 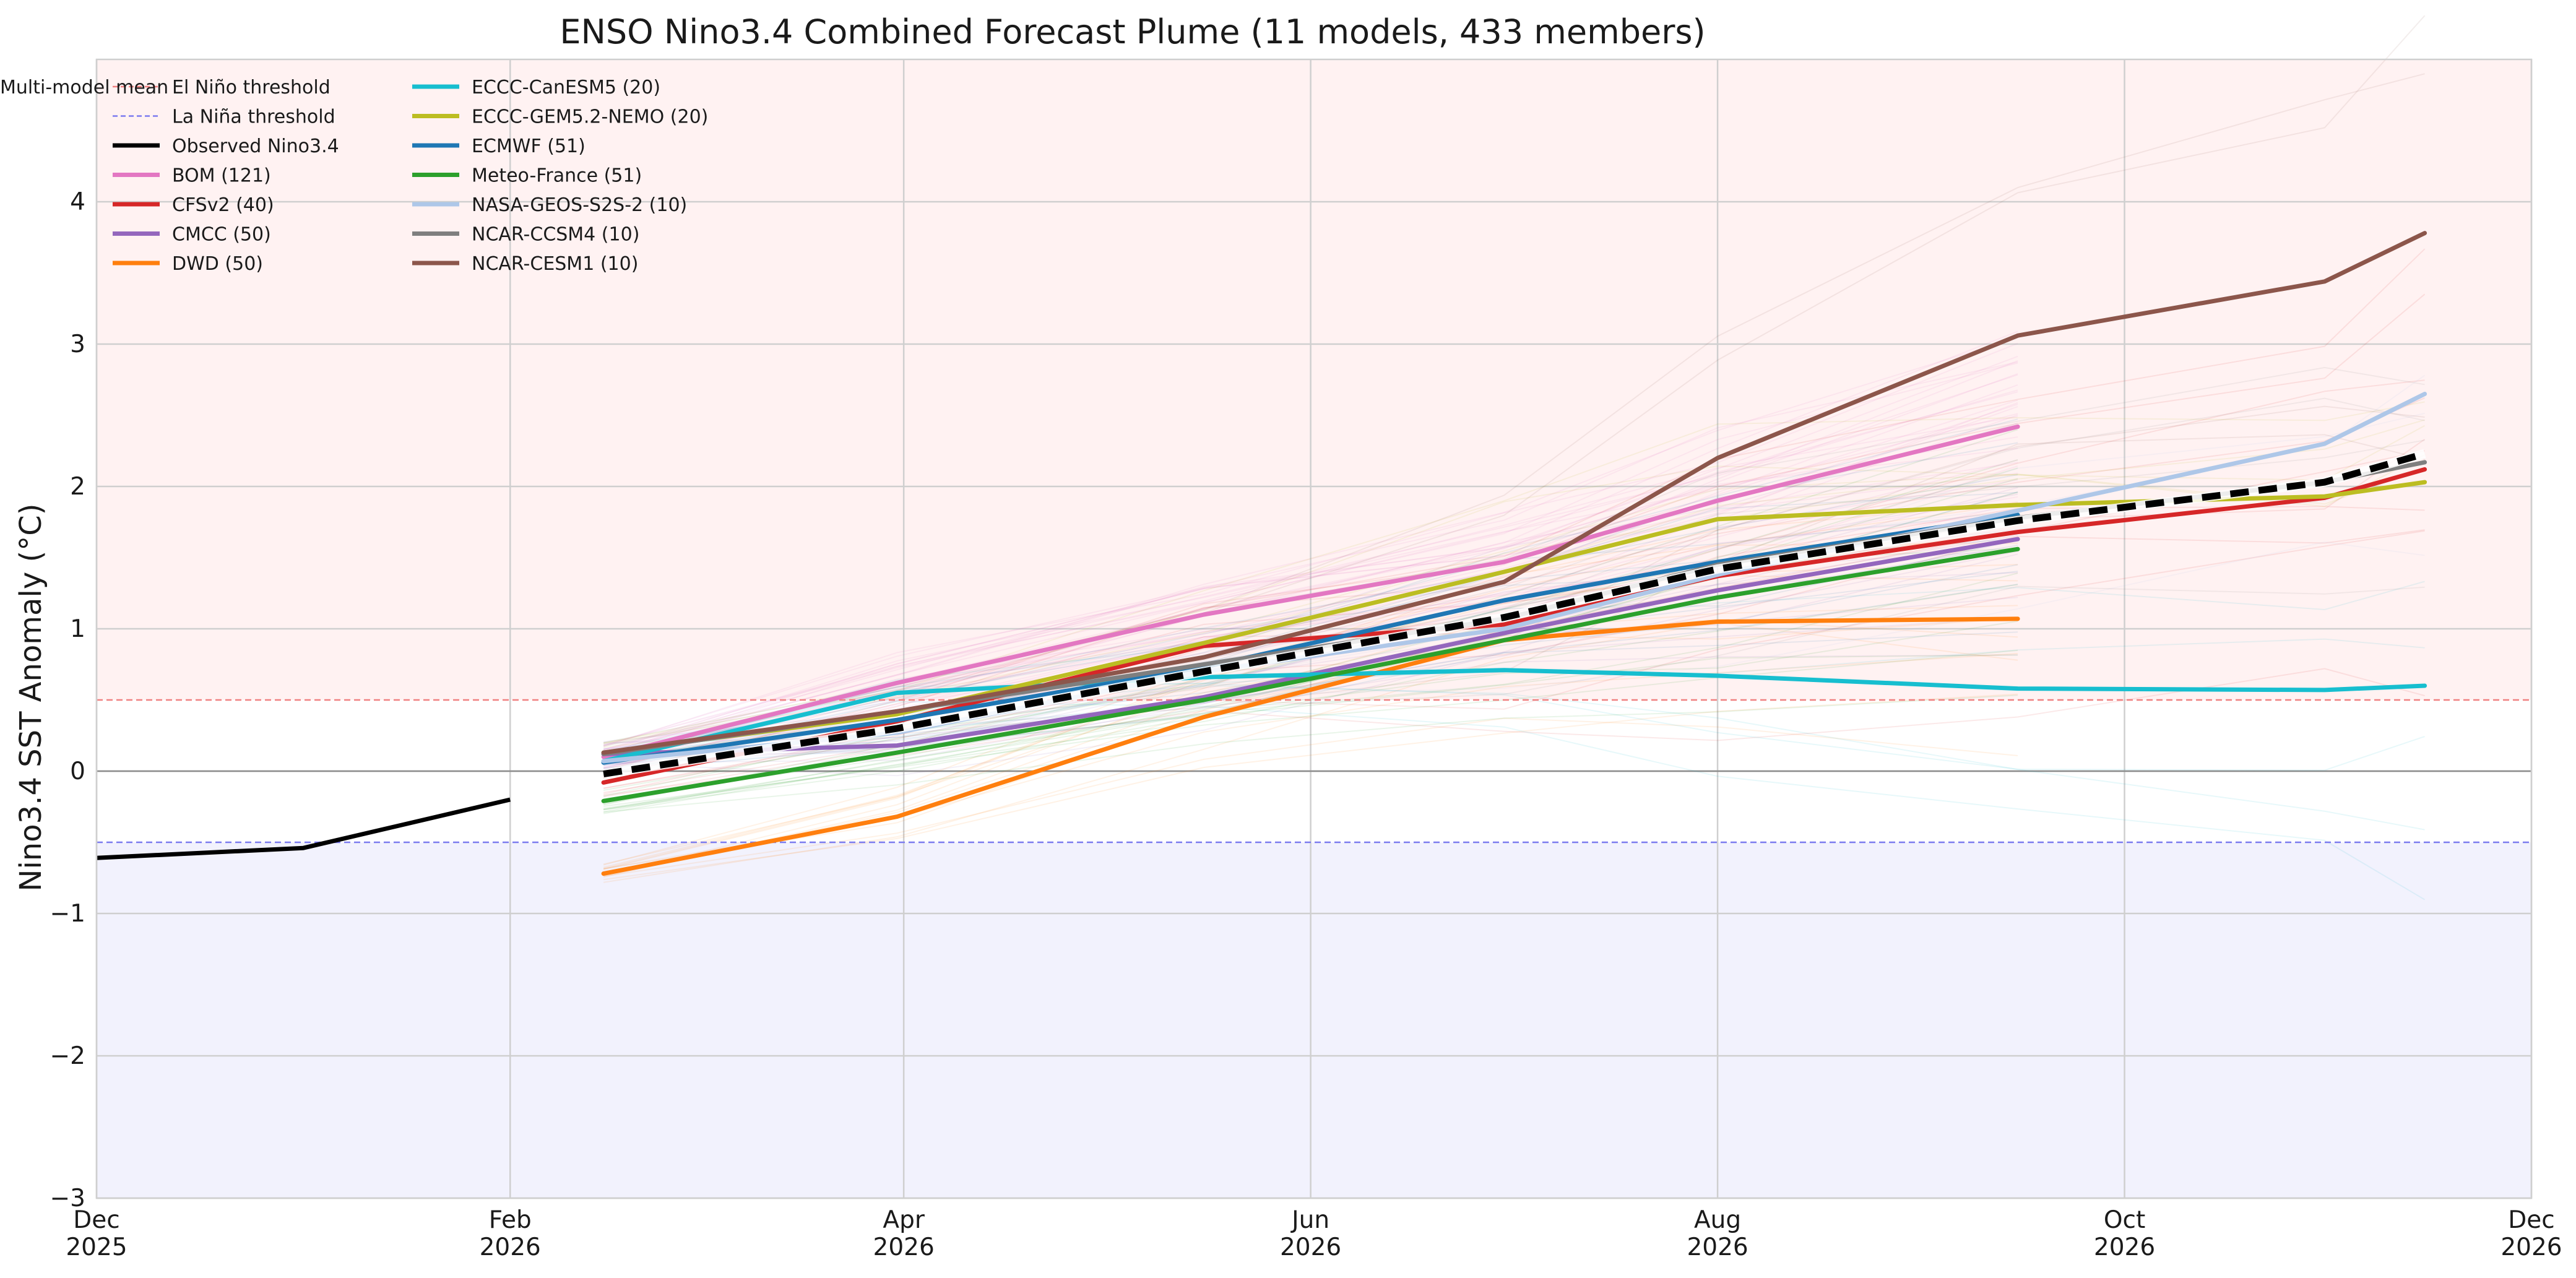 I want to click on x-tick-label-month: Oct, so click(x=2124, y=1220).